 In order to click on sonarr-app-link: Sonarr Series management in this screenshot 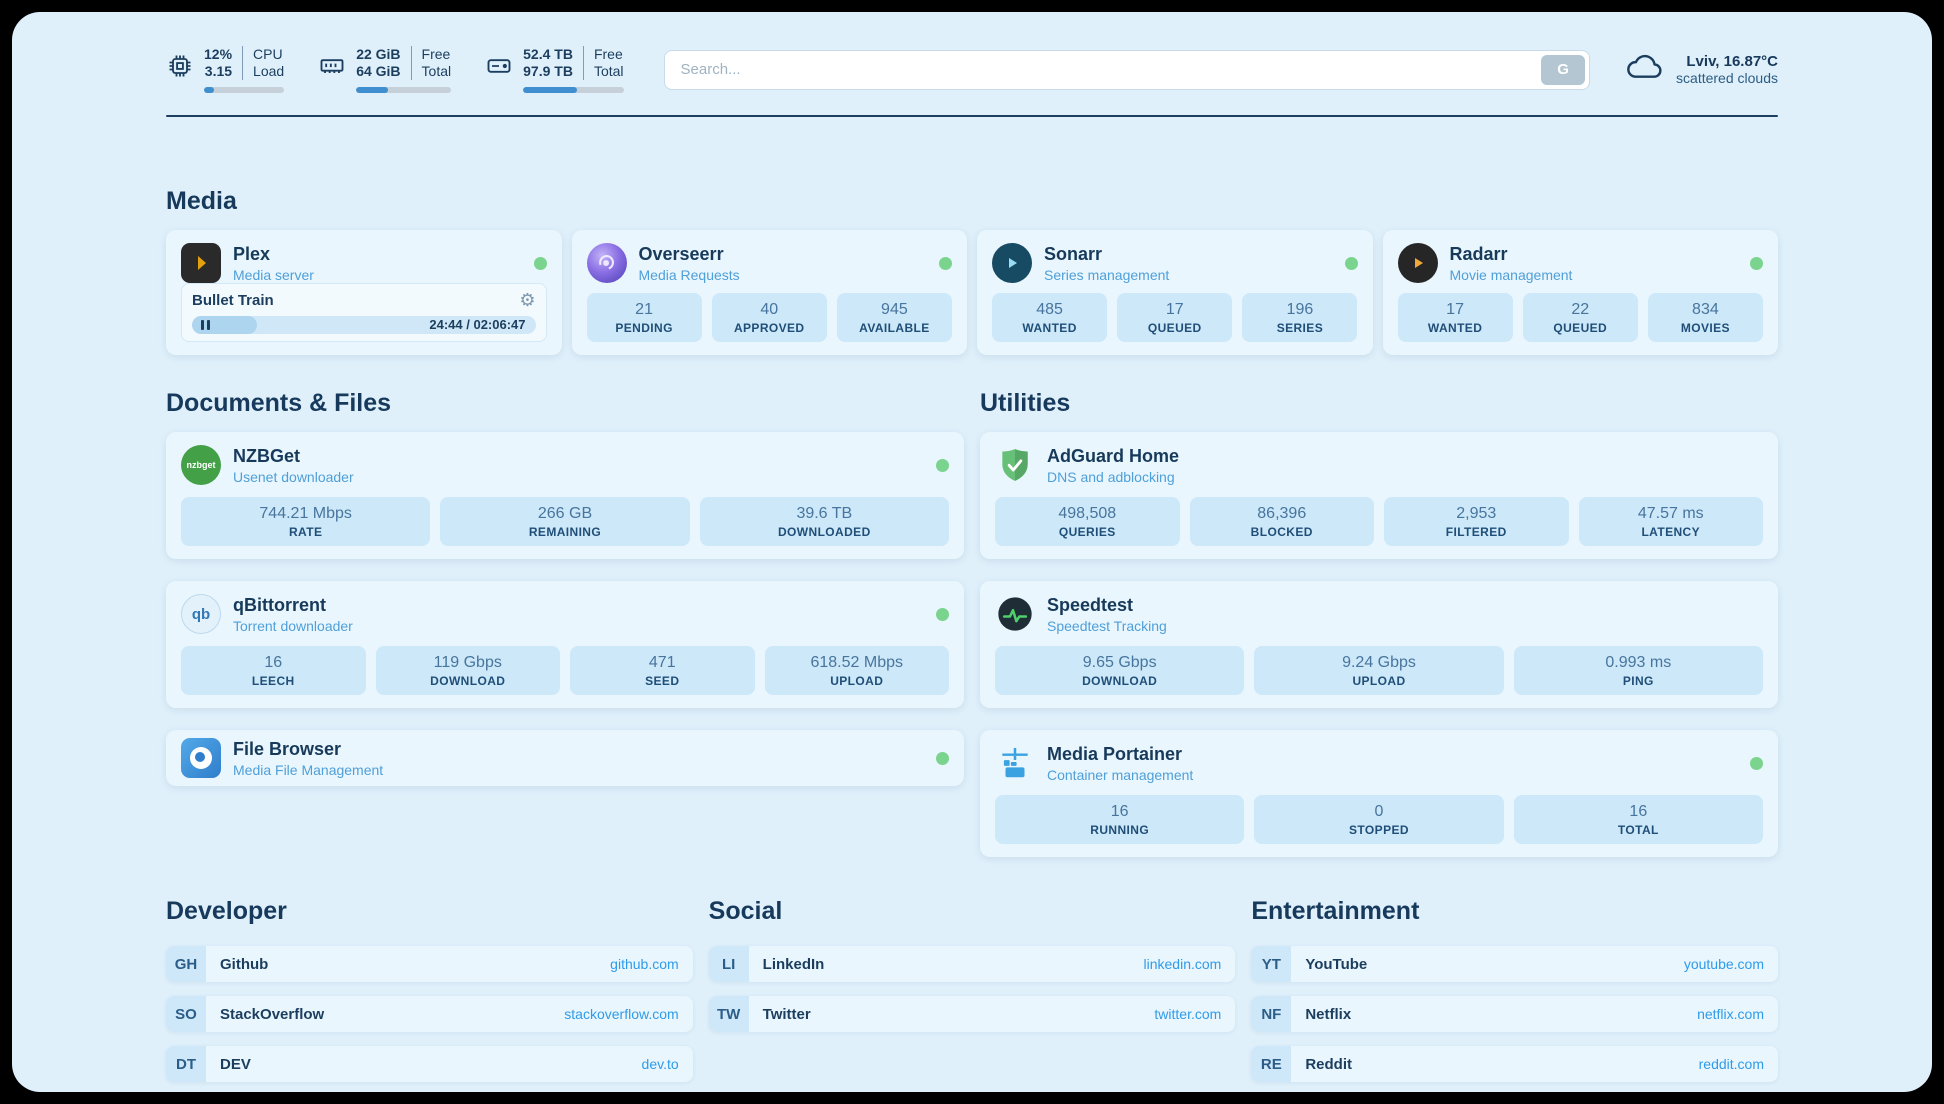, I will do `click(1175, 263)`.